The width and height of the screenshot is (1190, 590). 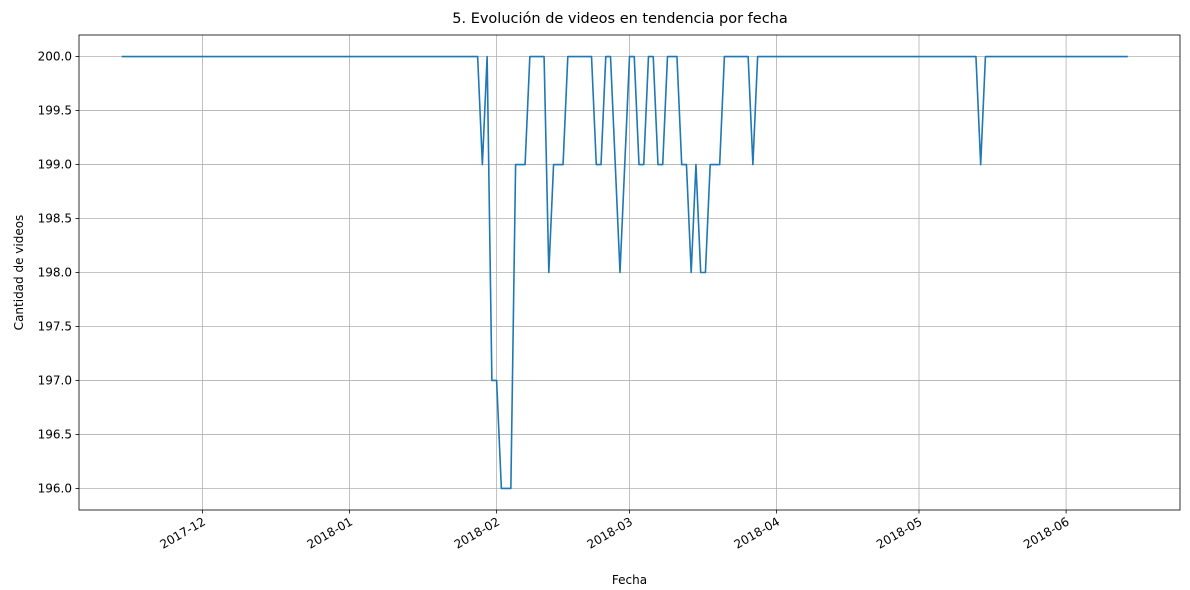 What do you see at coordinates (477, 532) in the screenshot?
I see `x-tick-label: 2018-02` at bounding box center [477, 532].